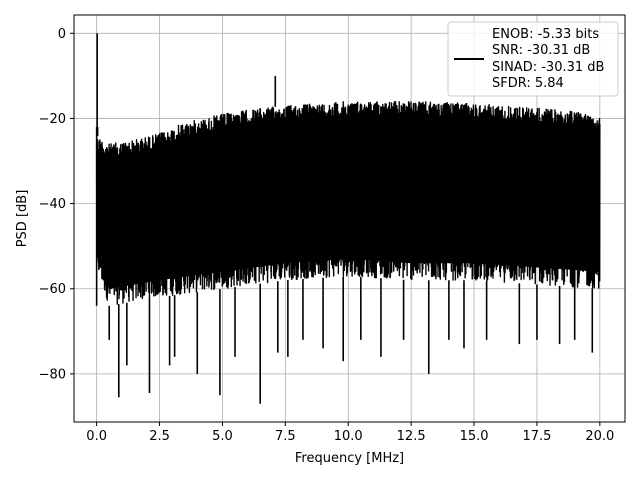 The image size is (640, 484). What do you see at coordinates (96, 436) in the screenshot?
I see `x-tick-label: 0.0` at bounding box center [96, 436].